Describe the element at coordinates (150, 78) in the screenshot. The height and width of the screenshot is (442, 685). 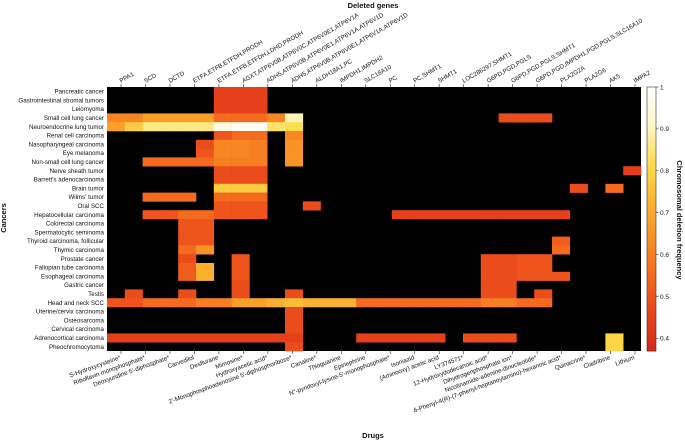
I see `gene-label: SCD` at that location.